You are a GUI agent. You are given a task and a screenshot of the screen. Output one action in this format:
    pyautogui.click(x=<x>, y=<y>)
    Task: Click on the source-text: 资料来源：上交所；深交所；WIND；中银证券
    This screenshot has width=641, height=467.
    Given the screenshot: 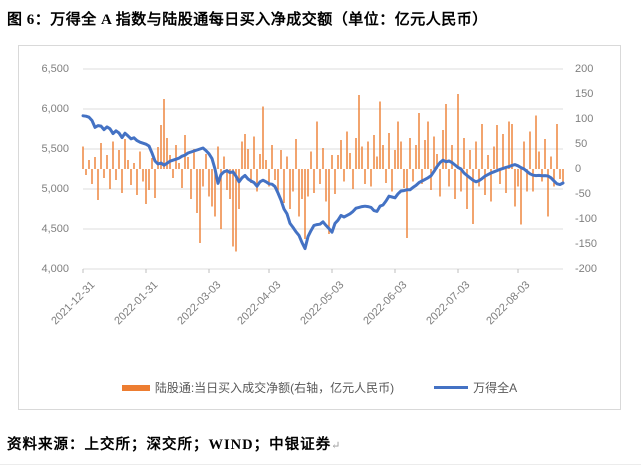 What is the action you would take?
    pyautogui.click(x=169, y=445)
    